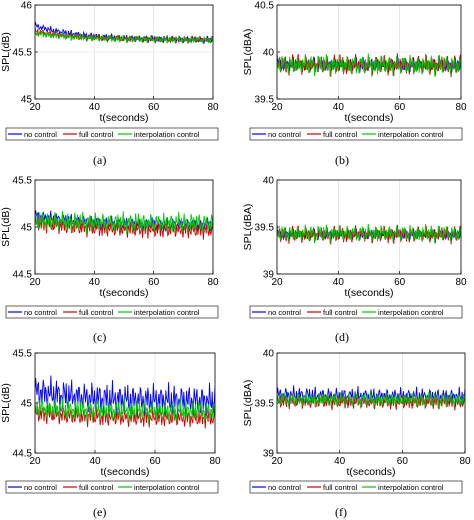  I want to click on chart-e-xlabel: t(seconds), so click(124, 472).